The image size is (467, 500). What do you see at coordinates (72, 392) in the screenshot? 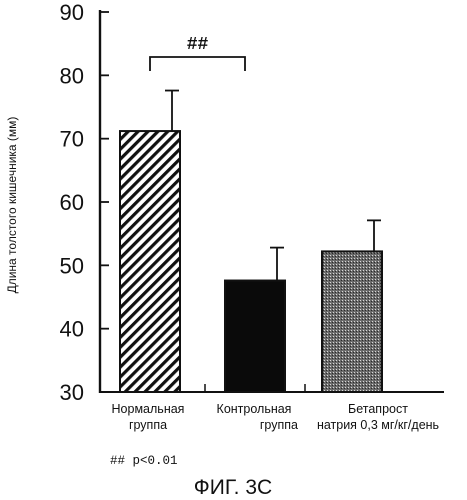
I see `y-tick-label-30: 30` at bounding box center [72, 392].